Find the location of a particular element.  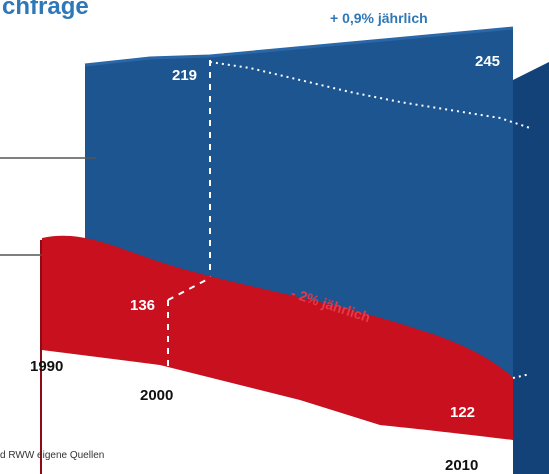

value-label-2010-blue: 245 is located at coordinates (487, 61).